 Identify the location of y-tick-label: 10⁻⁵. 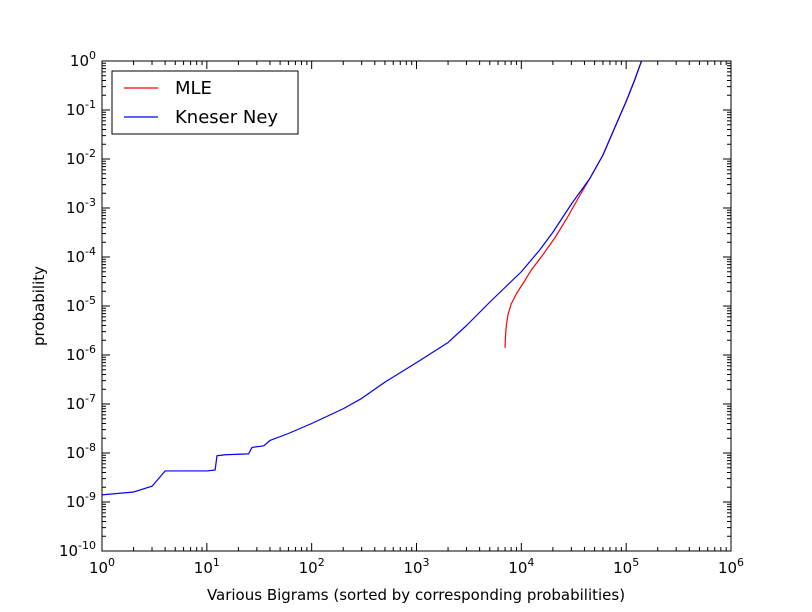
(81, 304).